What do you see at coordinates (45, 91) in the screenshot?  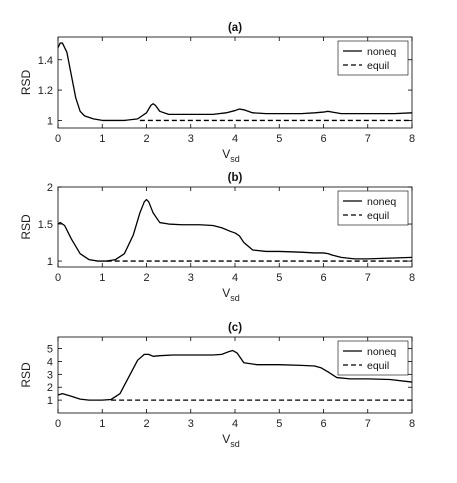 I see `y-tick-label: 1.2` at bounding box center [45, 91].